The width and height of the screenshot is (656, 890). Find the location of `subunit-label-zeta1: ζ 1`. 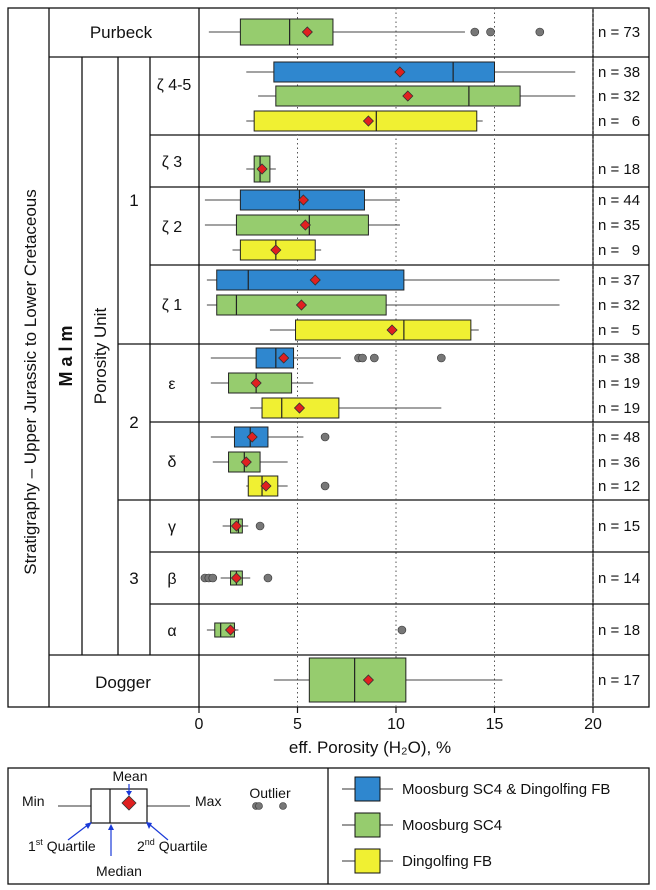

subunit-label-zeta1: ζ 1 is located at coordinates (172, 305).